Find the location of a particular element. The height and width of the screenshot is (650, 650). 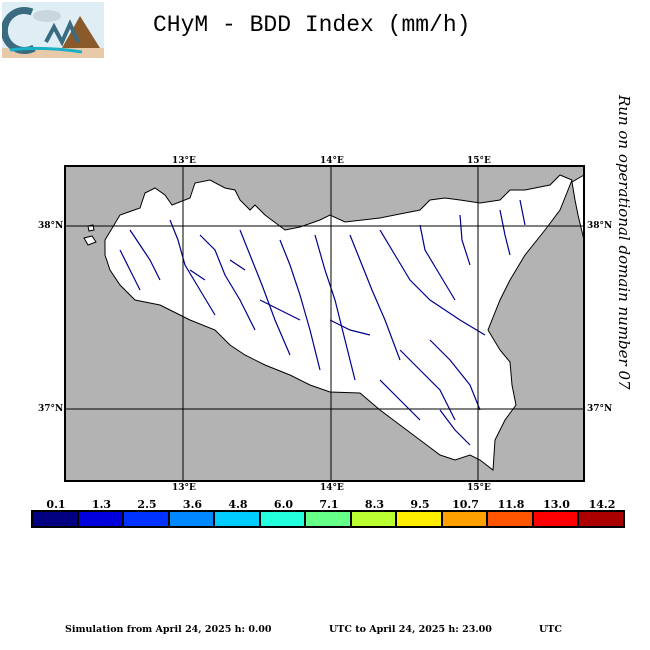

footer-to: UTC to April 24, 2025 h: 23.00 is located at coordinates (410, 629).